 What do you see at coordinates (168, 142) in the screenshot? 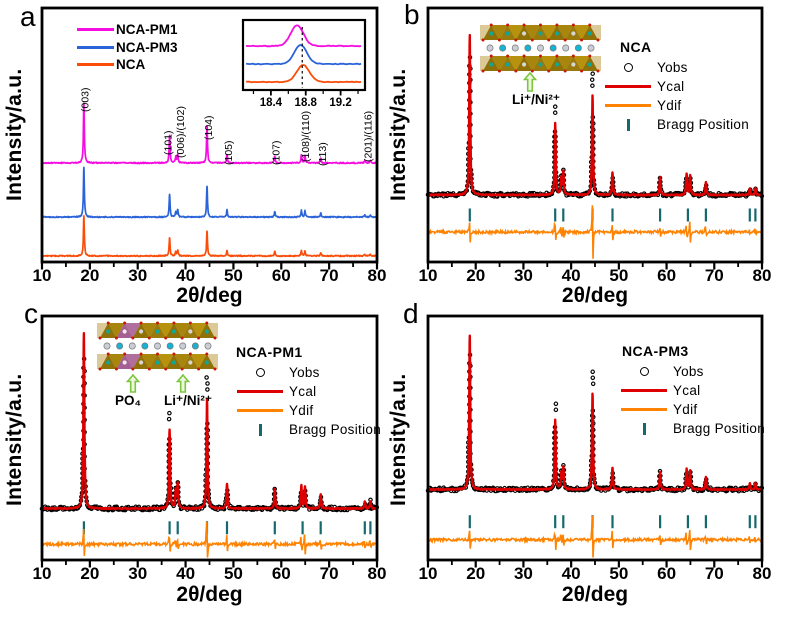
I see `svg-text: (101)` at bounding box center [168, 142].